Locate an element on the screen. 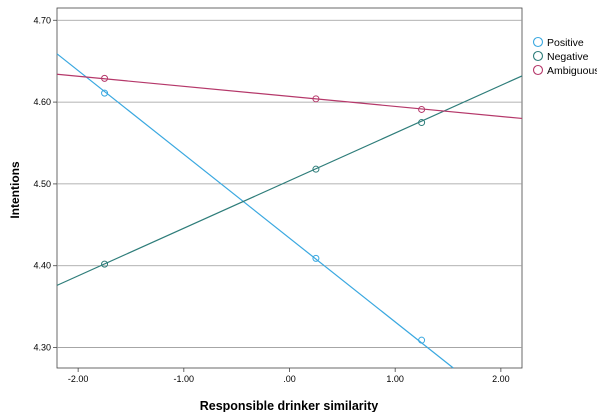 The height and width of the screenshot is (412, 597). x-axis-ticks: -2.00 -1.00 .00 1.00 2.00 is located at coordinates (289, 376).